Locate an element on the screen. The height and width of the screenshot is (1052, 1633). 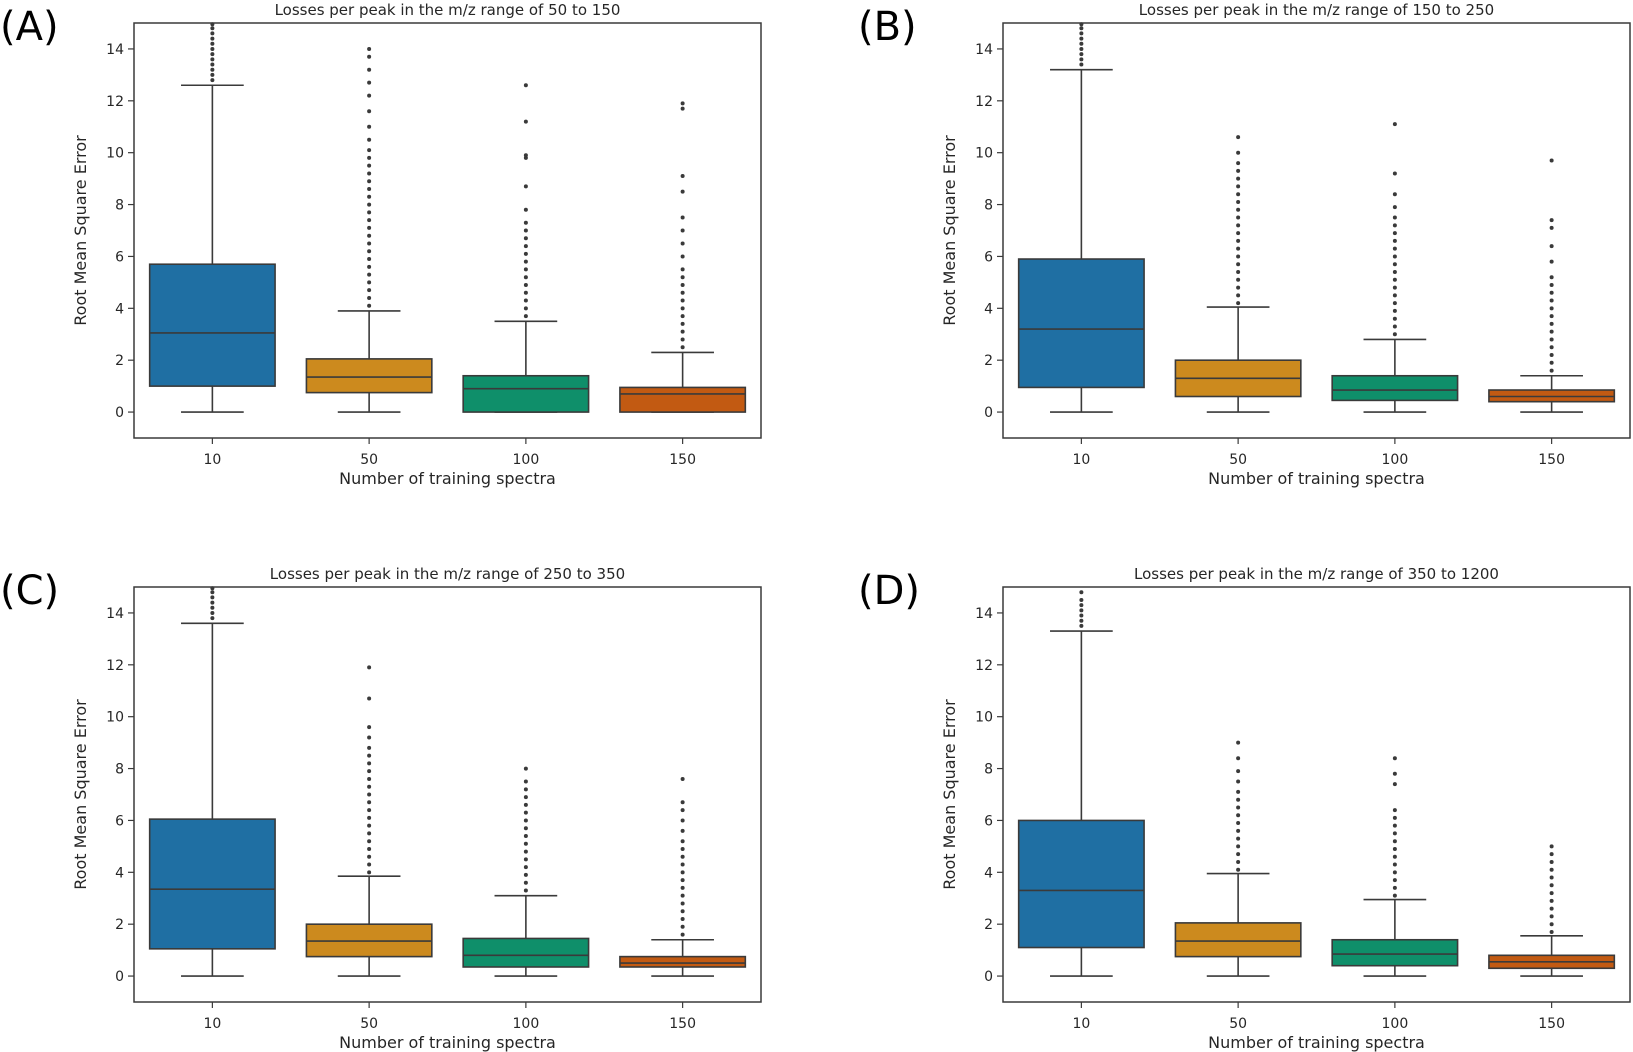
y-tick-label: 14 is located at coordinates (984, 50).